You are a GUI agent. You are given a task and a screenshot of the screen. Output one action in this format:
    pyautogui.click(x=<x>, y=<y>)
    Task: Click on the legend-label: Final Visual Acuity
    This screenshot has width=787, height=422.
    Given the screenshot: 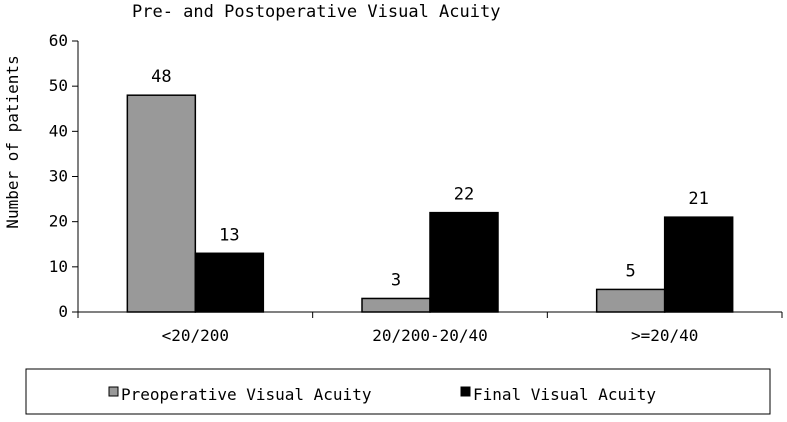 What is the action you would take?
    pyautogui.click(x=564, y=394)
    